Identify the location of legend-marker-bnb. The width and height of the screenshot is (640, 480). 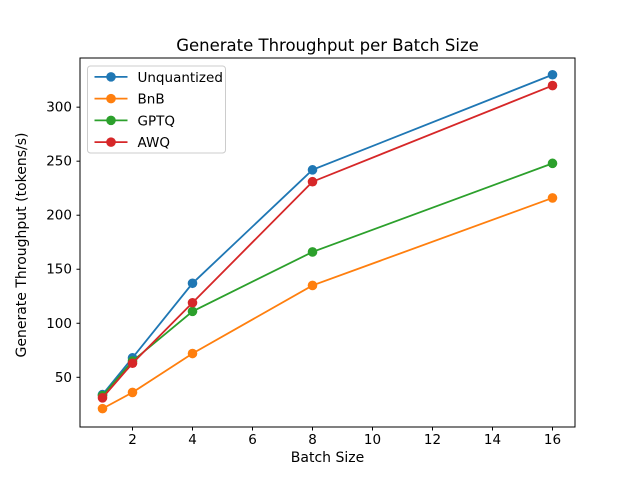
(111, 98).